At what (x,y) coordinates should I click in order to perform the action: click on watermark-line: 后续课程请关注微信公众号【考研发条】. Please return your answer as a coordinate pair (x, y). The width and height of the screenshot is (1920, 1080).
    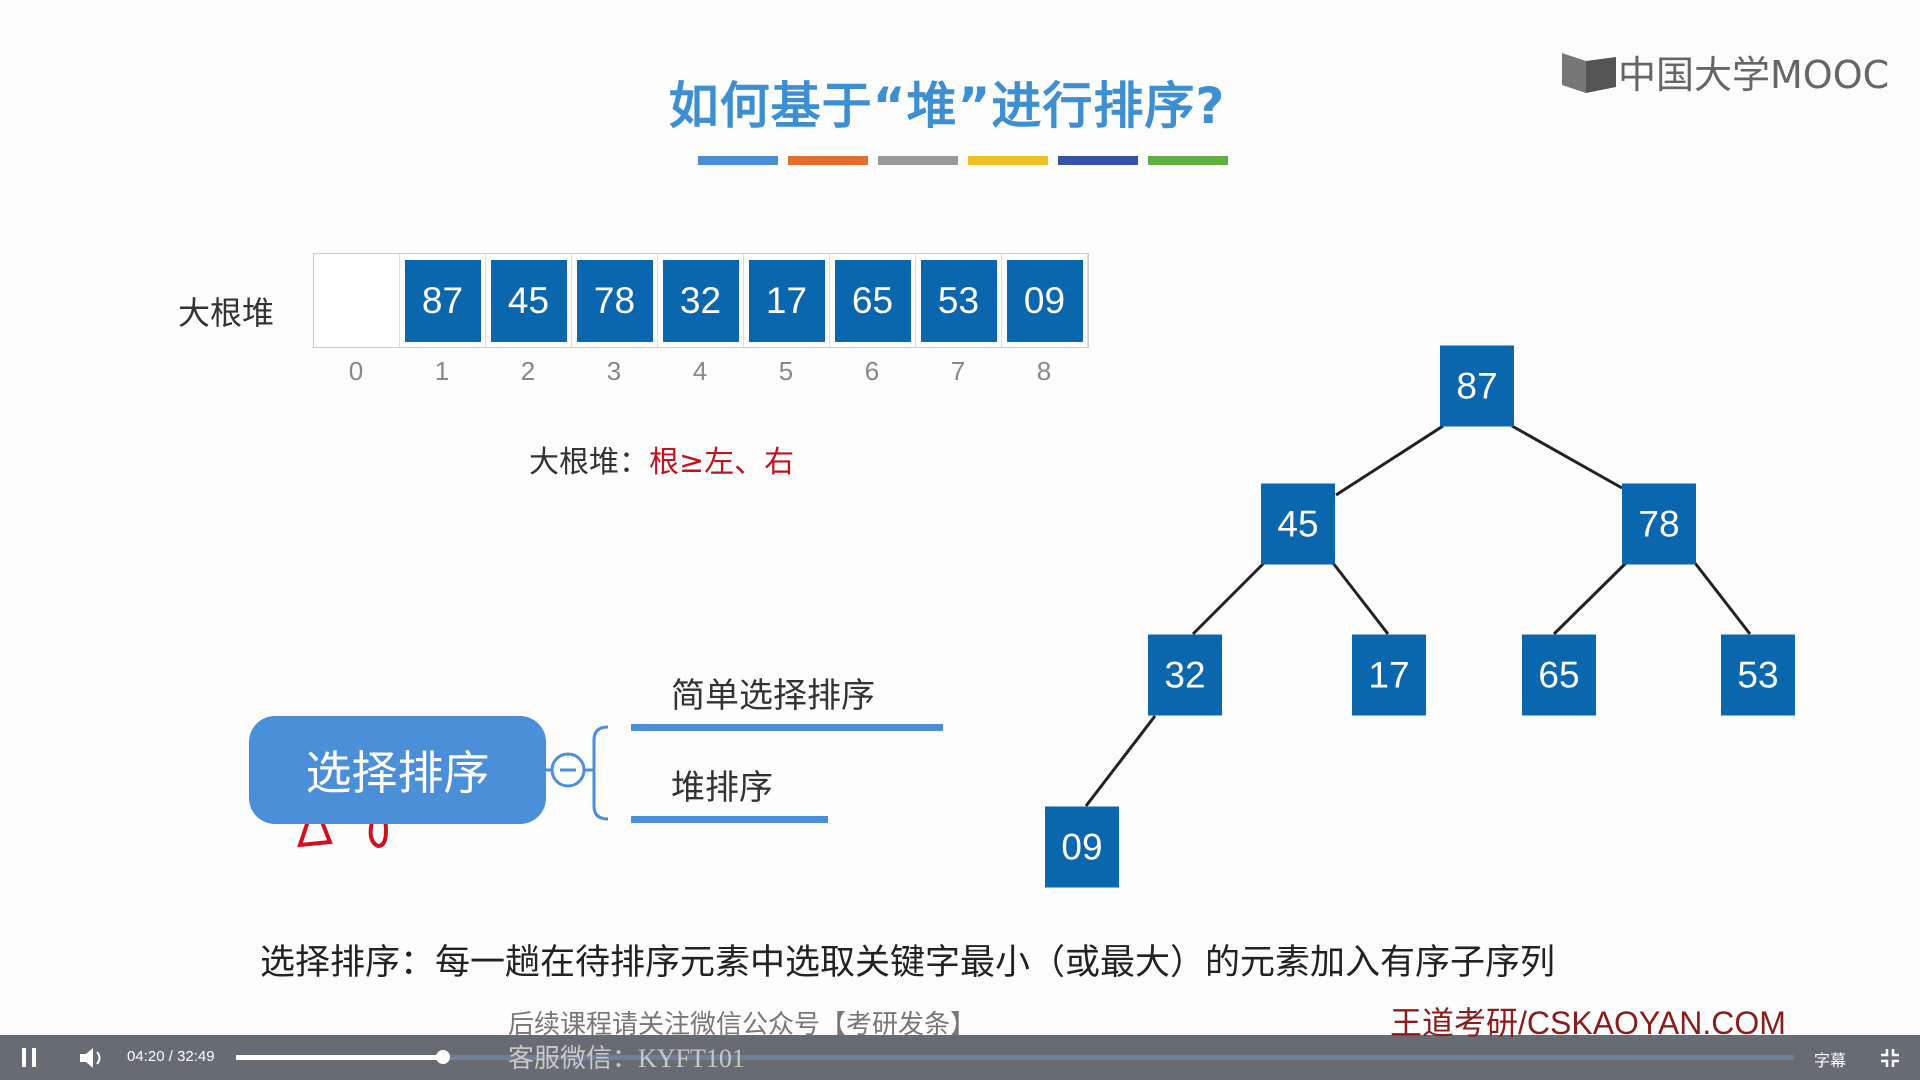
    Looking at the image, I should click on (742, 1024).